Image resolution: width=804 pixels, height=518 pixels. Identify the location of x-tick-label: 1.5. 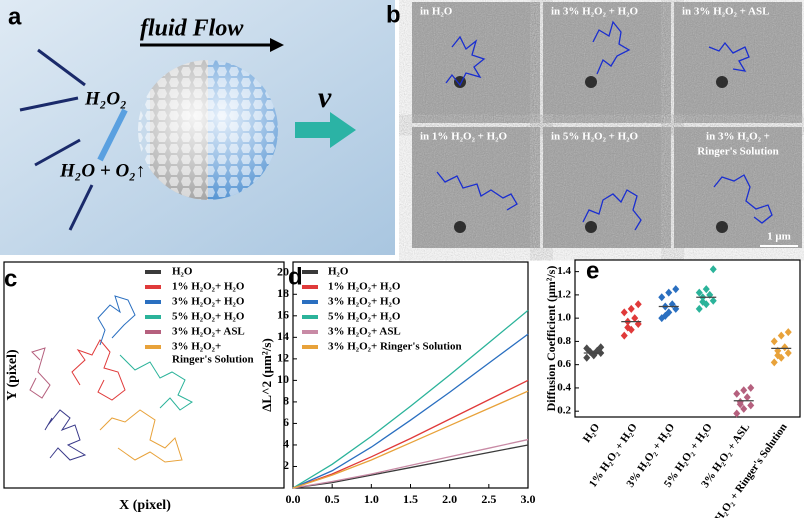
(410, 499).